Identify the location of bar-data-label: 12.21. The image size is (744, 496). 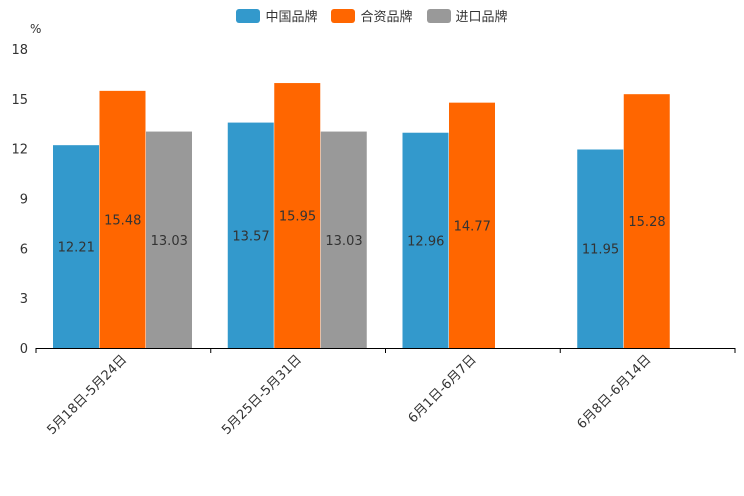
(76, 248).